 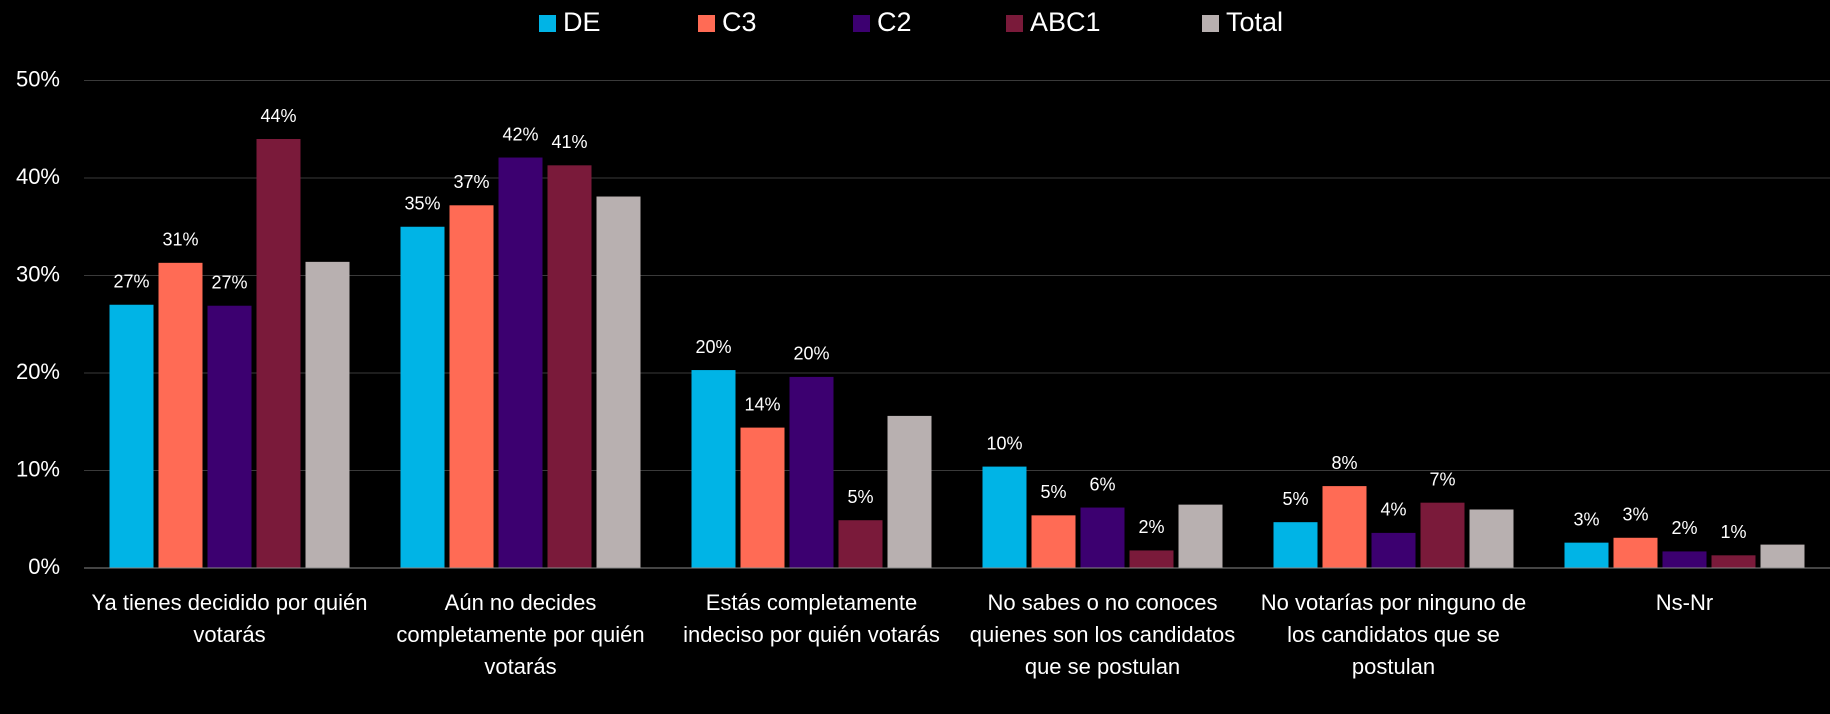 I want to click on data-label: 31%, so click(x=180, y=240).